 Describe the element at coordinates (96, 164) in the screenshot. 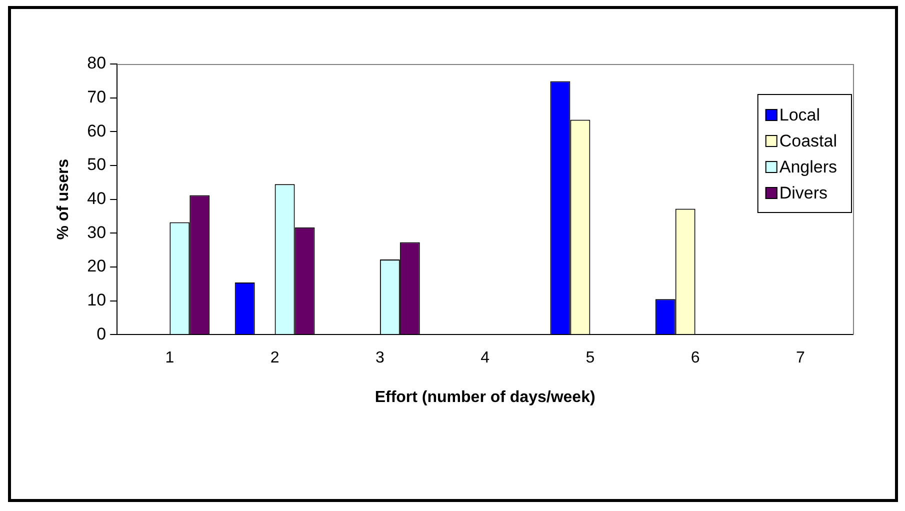

I see `y-tick-label: 50` at that location.